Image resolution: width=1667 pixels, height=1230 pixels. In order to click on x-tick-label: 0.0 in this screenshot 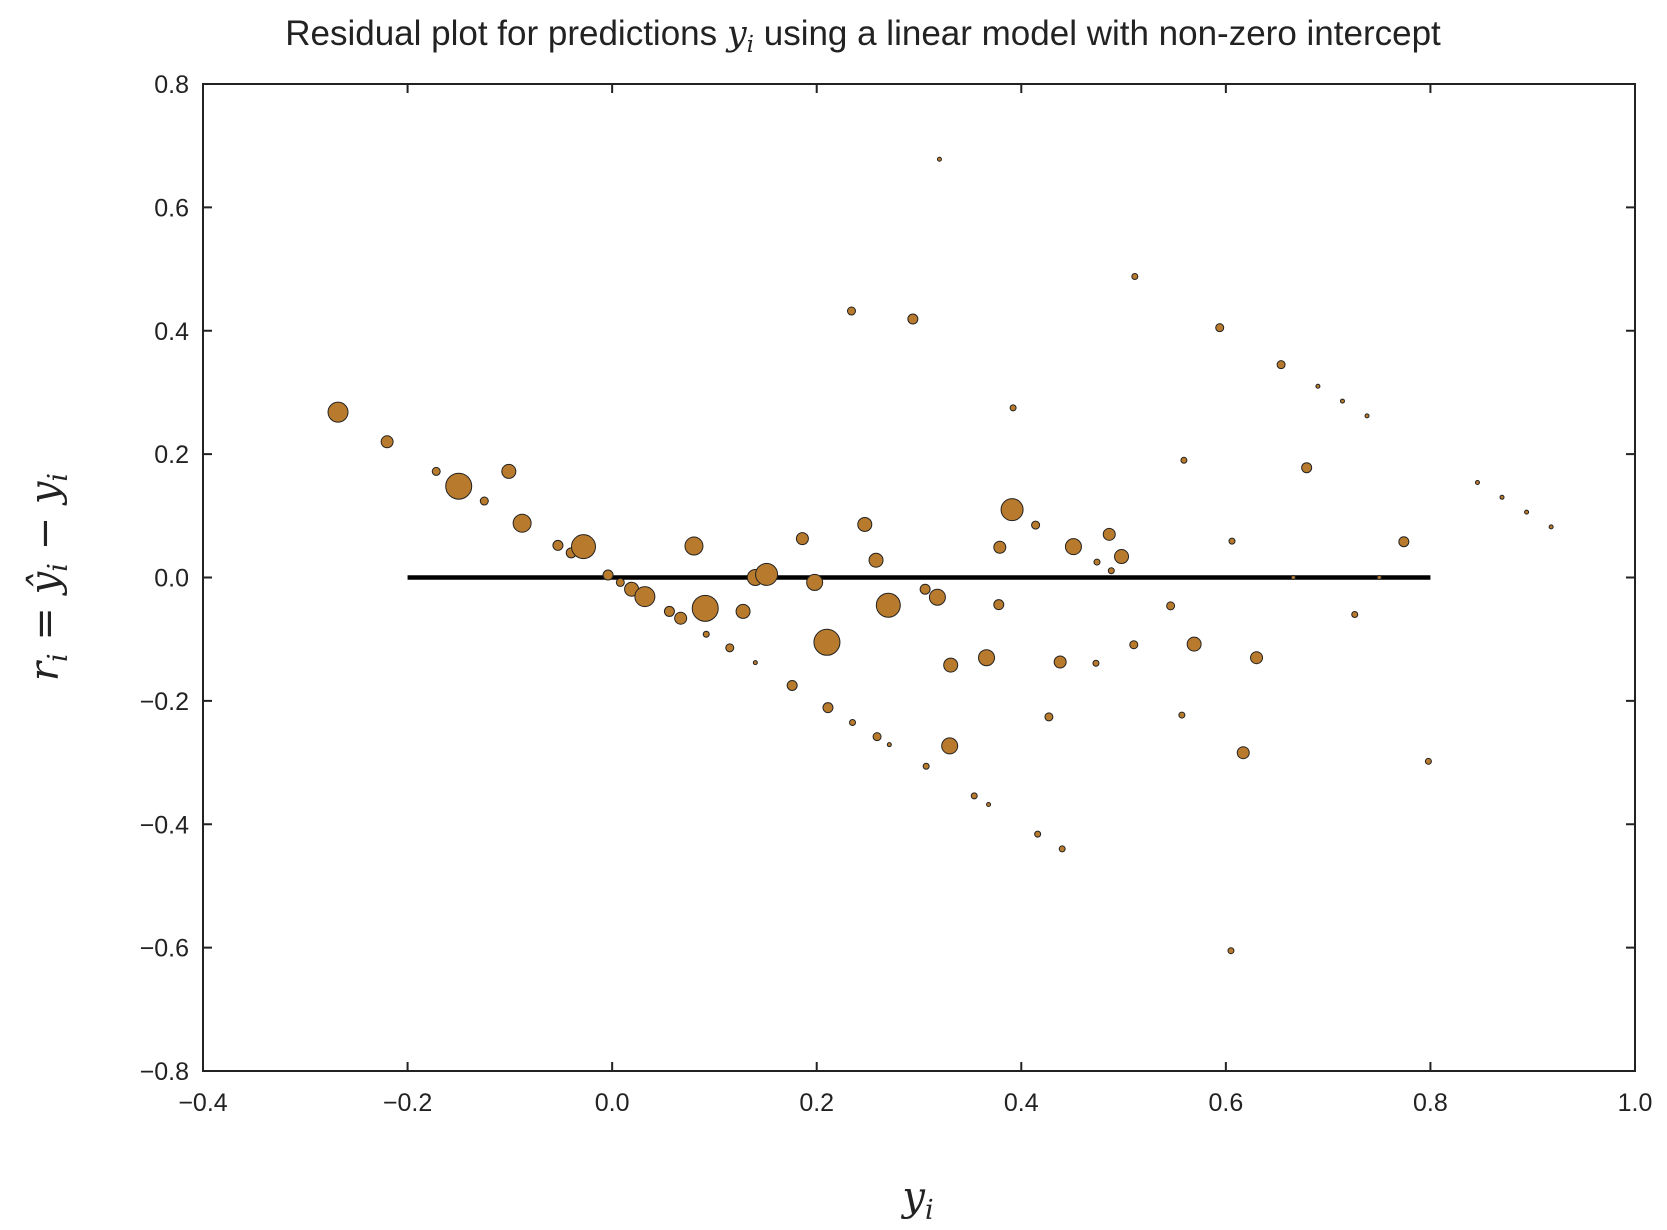, I will do `click(612, 1103)`.